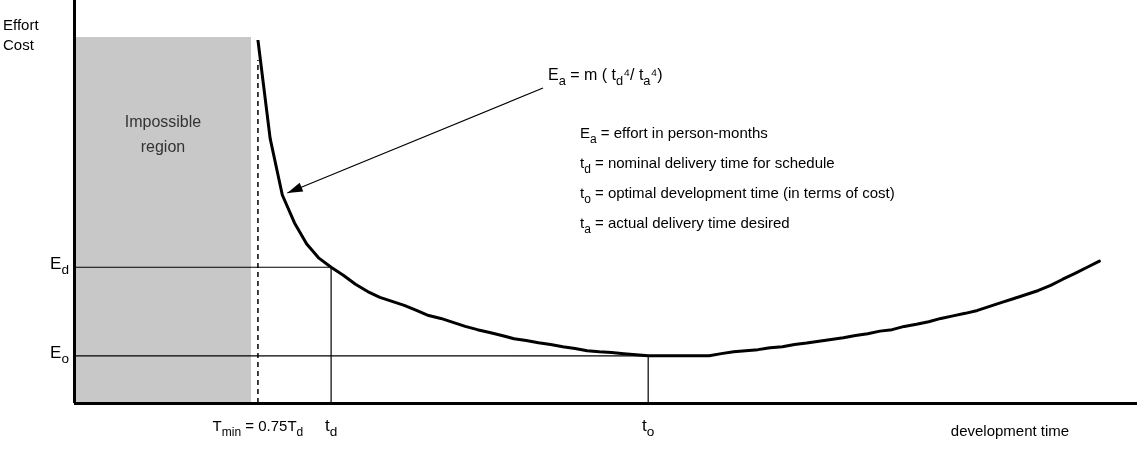  Describe the element at coordinates (1010, 430) in the screenshot. I see `x-axis-title: development time` at that location.